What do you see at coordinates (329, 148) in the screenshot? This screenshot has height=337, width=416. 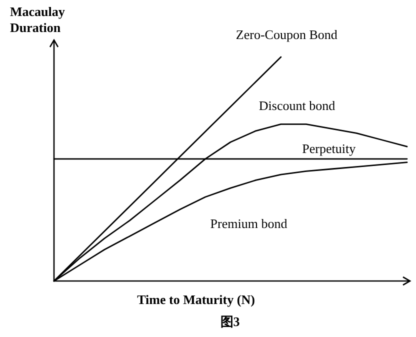 I see `series-label: Perpetuity` at bounding box center [329, 148].